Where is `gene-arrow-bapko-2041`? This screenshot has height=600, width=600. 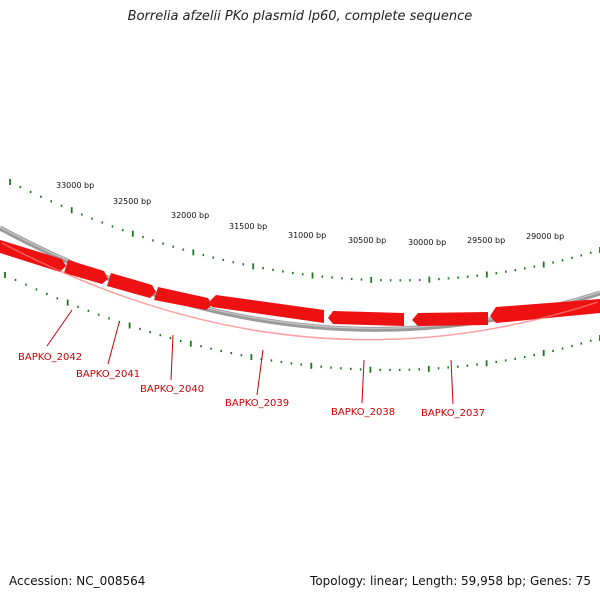
gene-arrow-bapko-2041 is located at coordinates (131, 285).